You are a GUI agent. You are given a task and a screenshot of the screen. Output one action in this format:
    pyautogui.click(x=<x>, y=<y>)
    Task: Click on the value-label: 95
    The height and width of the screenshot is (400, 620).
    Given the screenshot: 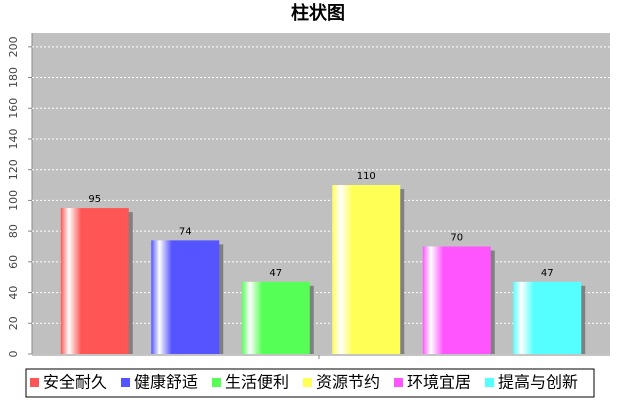 What is the action you would take?
    pyautogui.click(x=94, y=199)
    